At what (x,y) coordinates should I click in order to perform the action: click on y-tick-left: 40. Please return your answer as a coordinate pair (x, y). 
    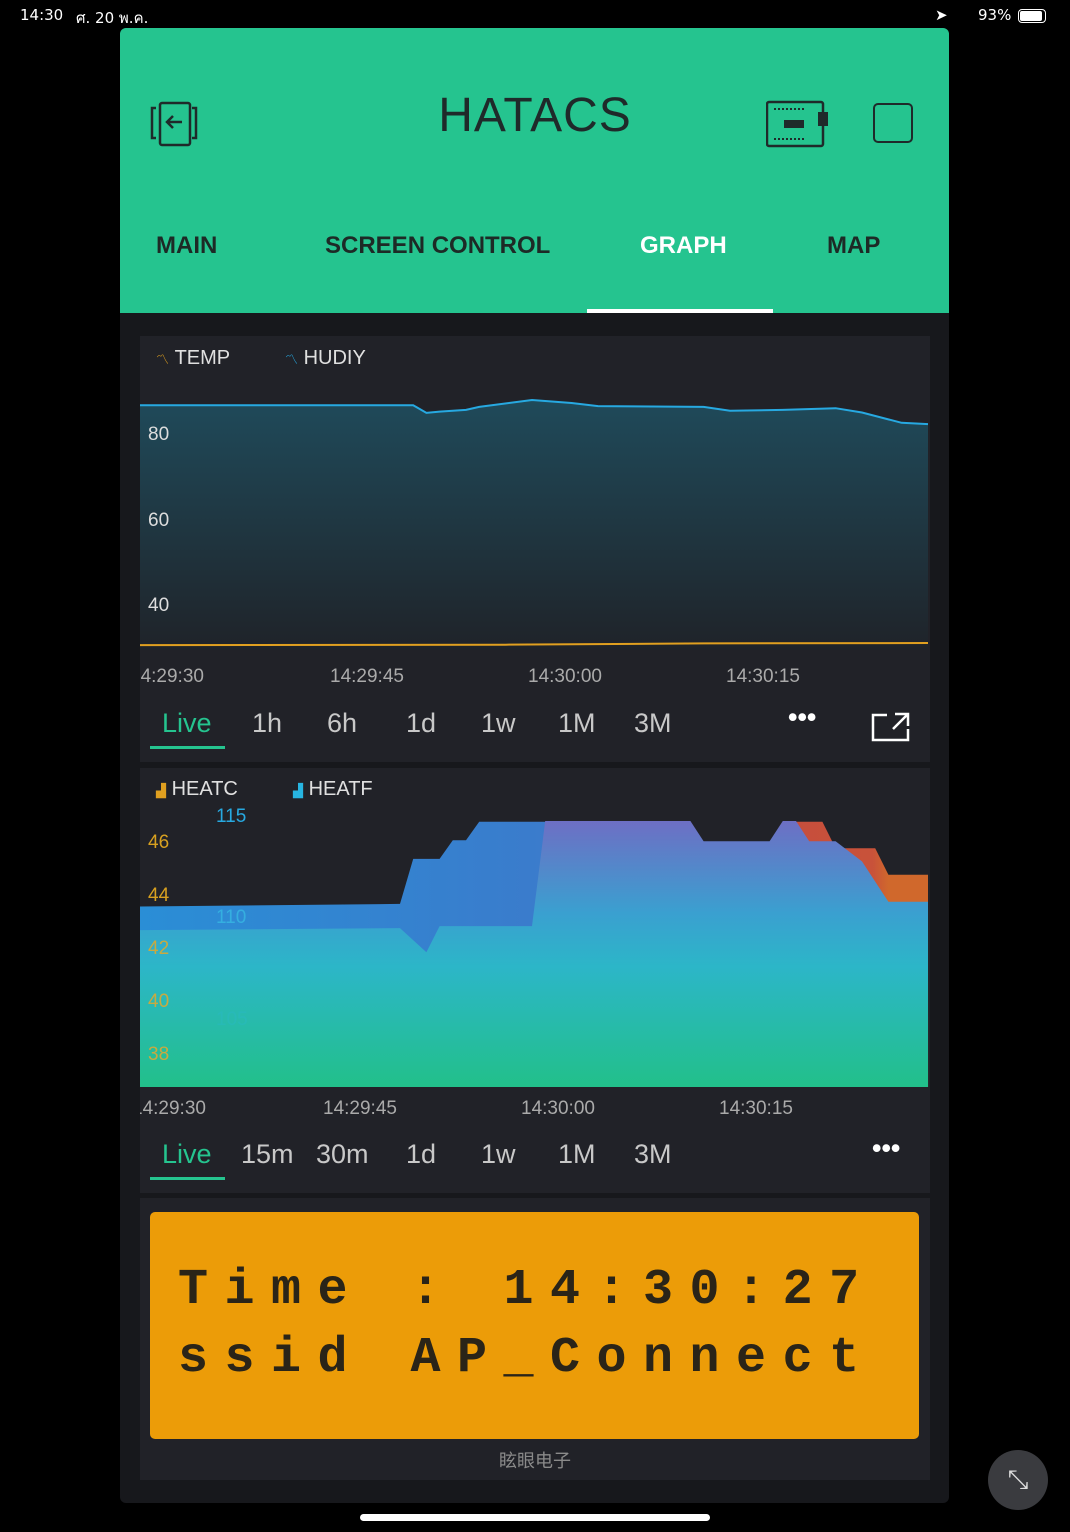
    Looking at the image, I should click on (159, 1001).